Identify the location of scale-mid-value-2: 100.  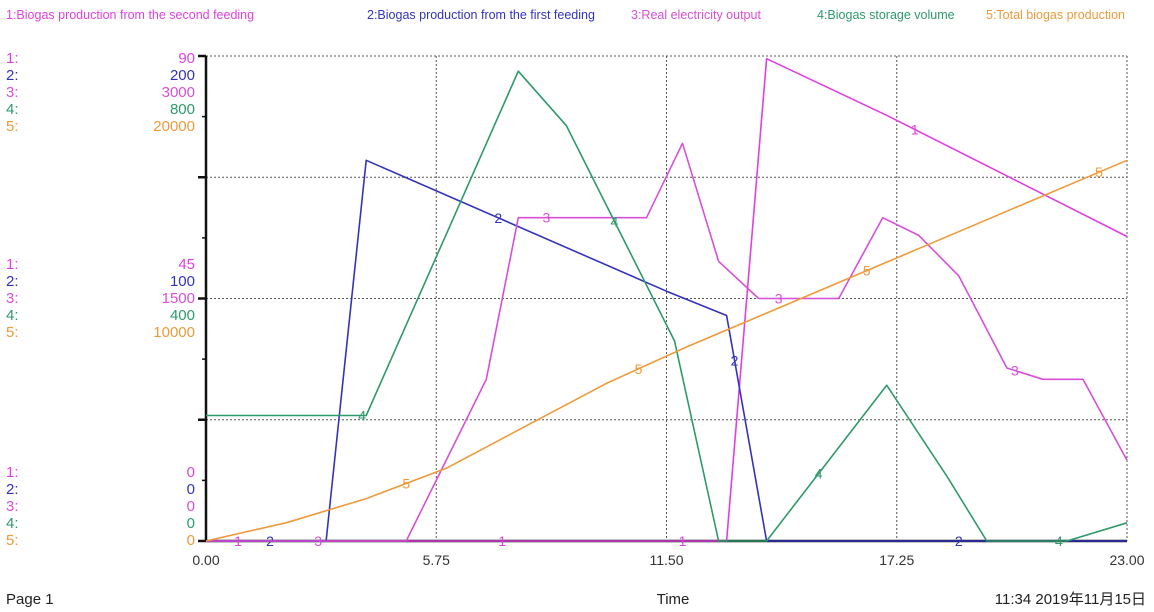
(182, 281).